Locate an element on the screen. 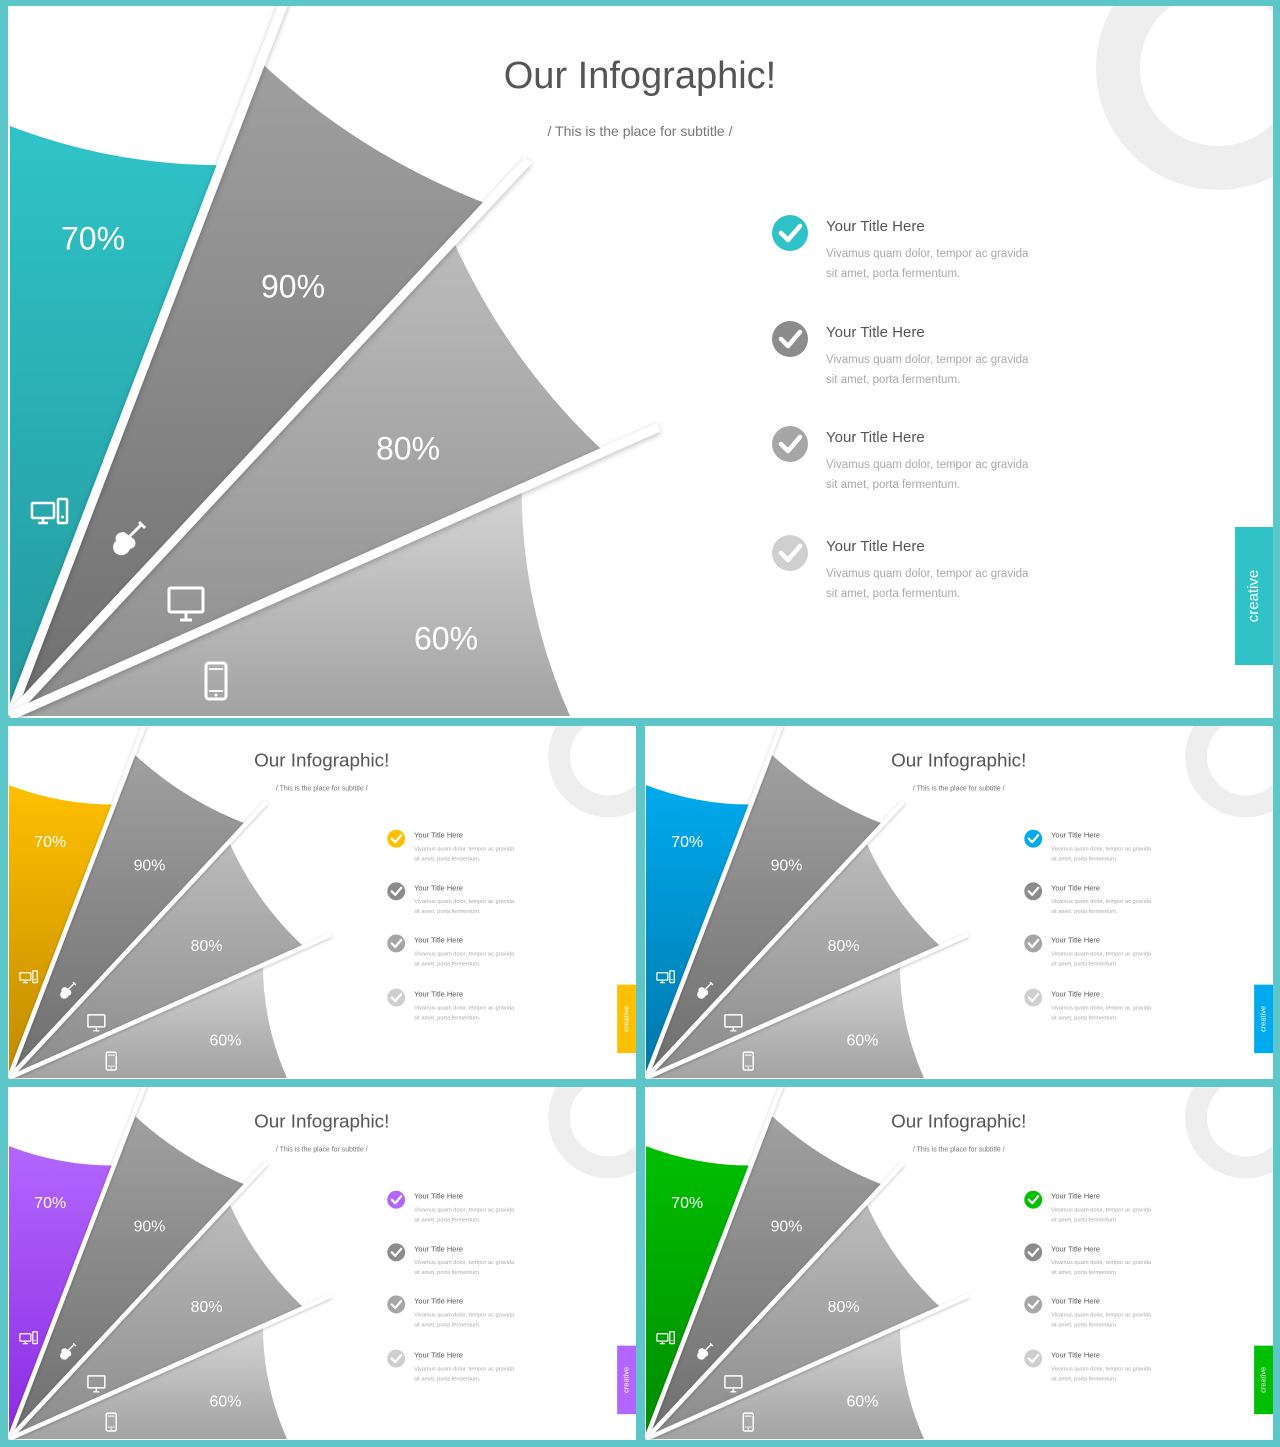  page-subtitle: / This is the place for subtitle / is located at coordinates (959, 789).